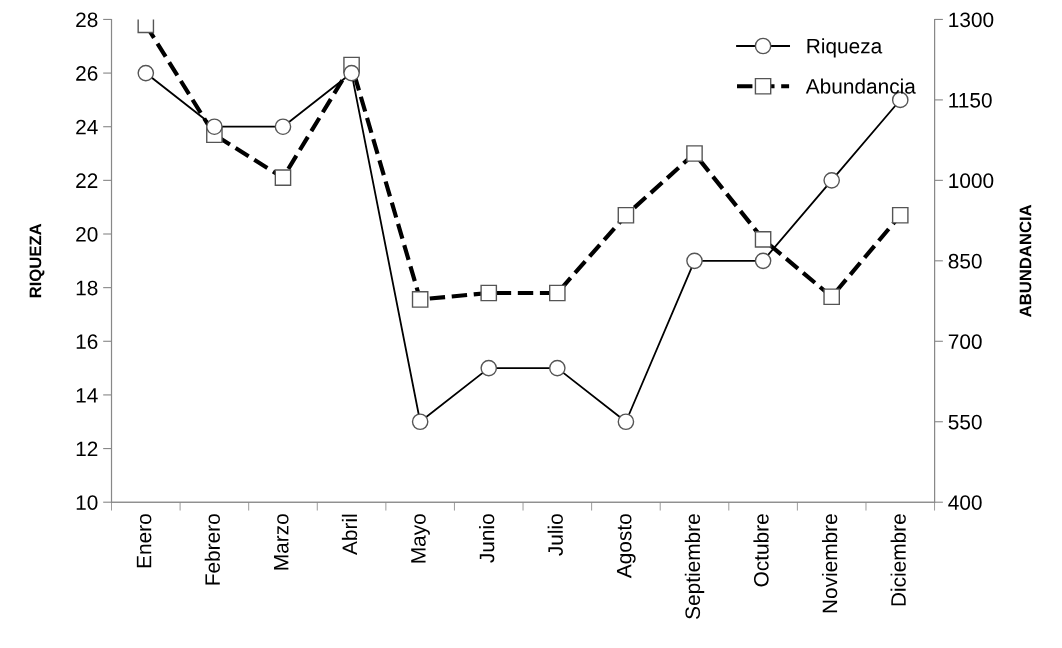 The height and width of the screenshot is (648, 1062). What do you see at coordinates (860, 86) in the screenshot?
I see `legend-label: Abundancia` at bounding box center [860, 86].